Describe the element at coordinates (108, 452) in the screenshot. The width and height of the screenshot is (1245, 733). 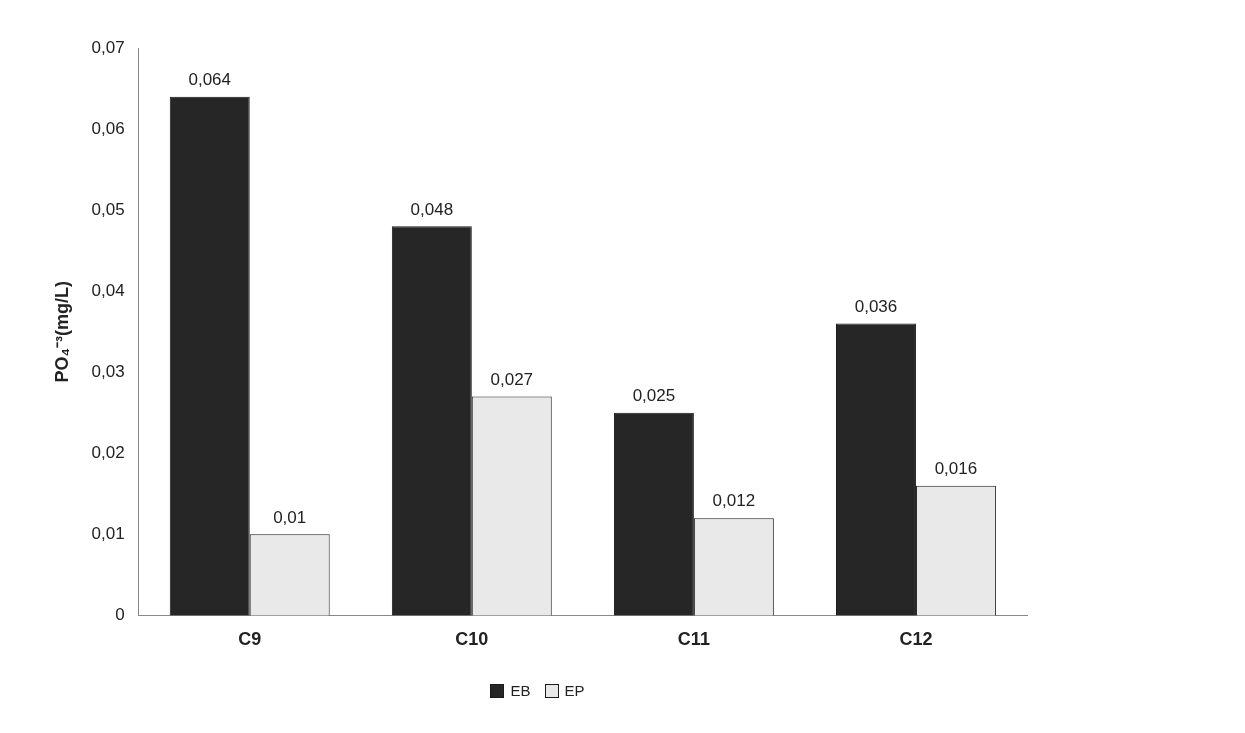
I see `y-tick-label: 0,02` at that location.